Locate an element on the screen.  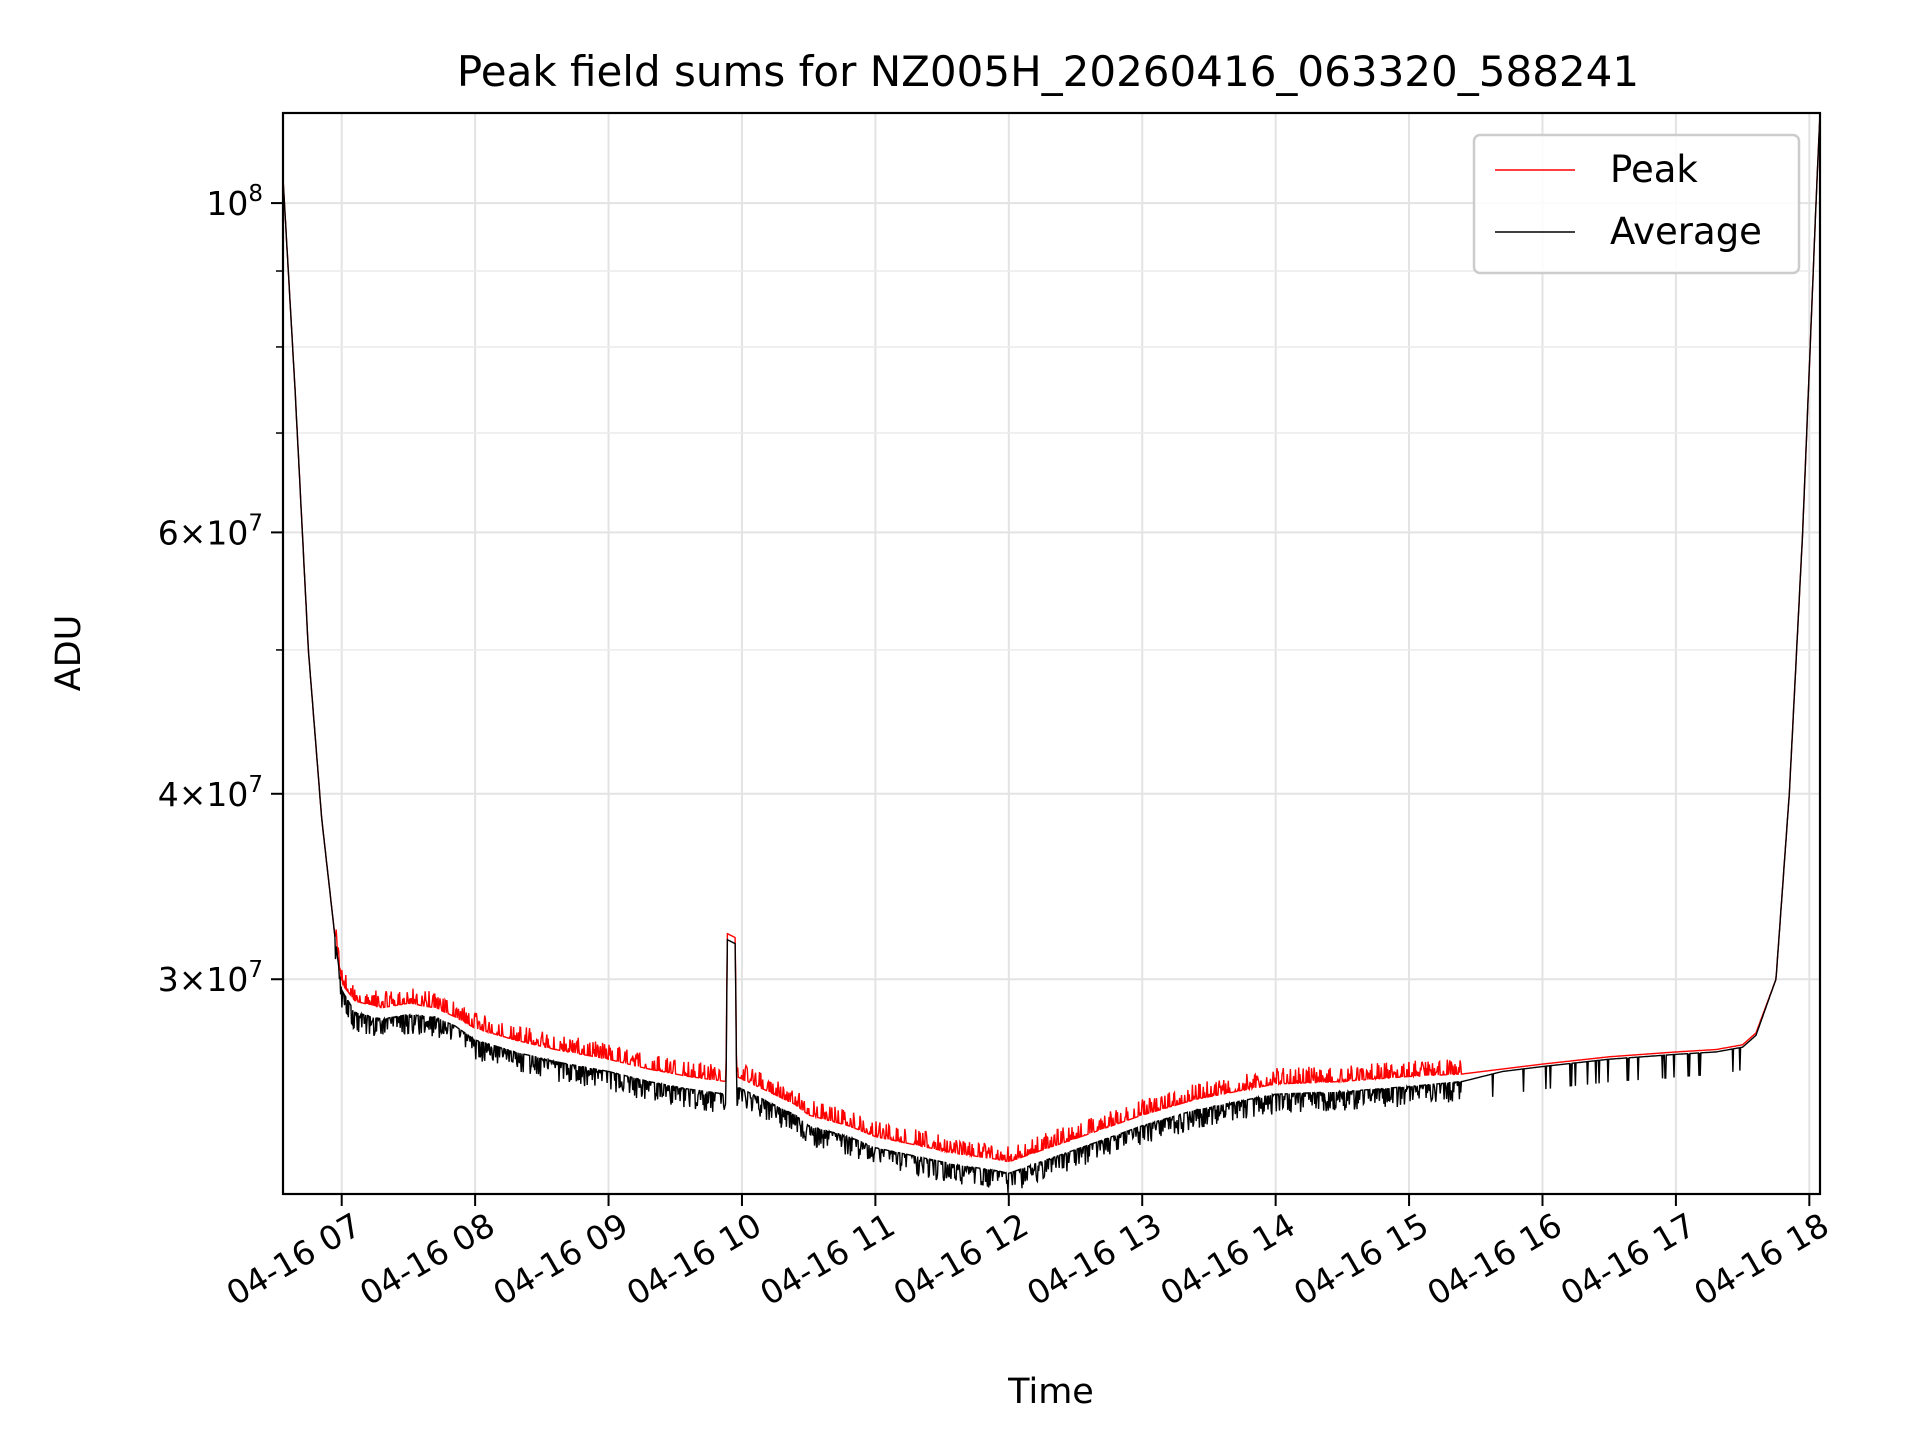
x-axis-label: Time is located at coordinates (1050, 1392).